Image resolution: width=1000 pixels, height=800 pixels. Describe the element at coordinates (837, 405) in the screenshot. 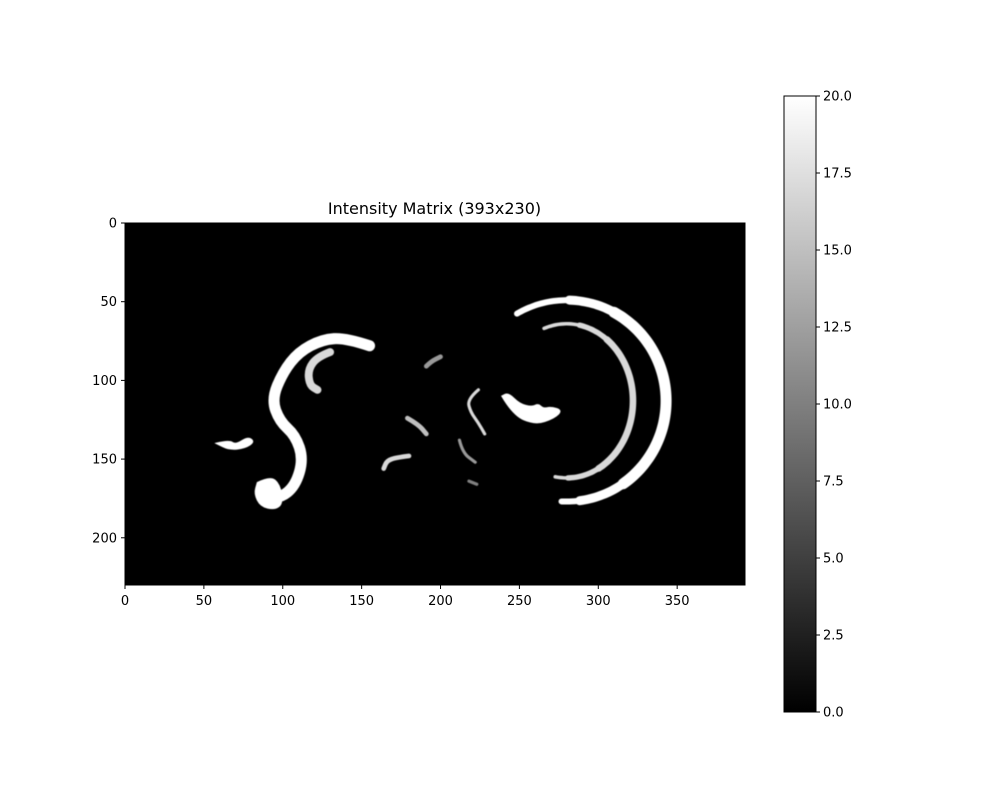

I see `colorbar-tick-label: 10.0` at that location.